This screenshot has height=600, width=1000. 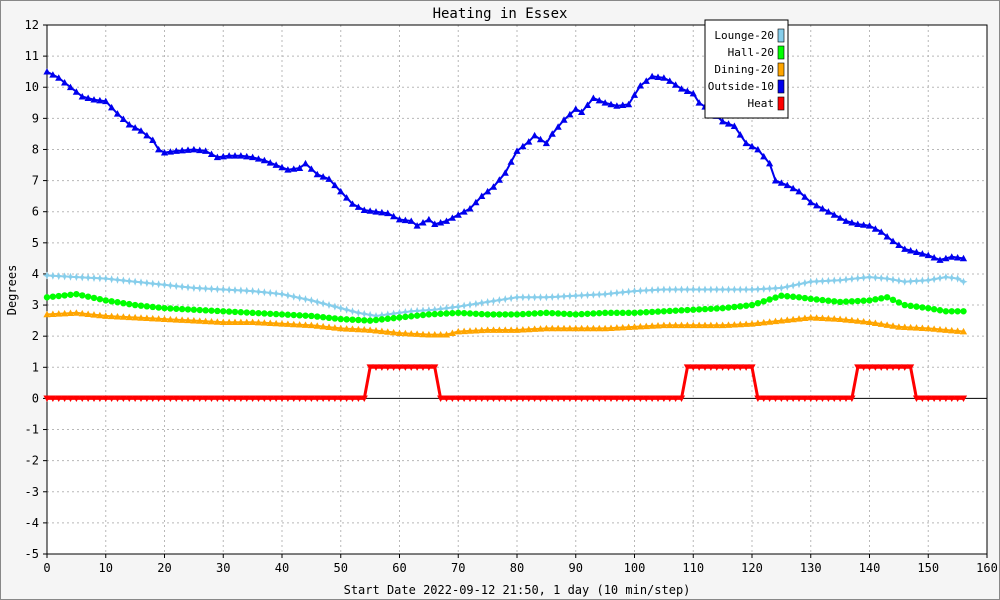 I want to click on y-tick-label: 10, so click(x=32, y=87).